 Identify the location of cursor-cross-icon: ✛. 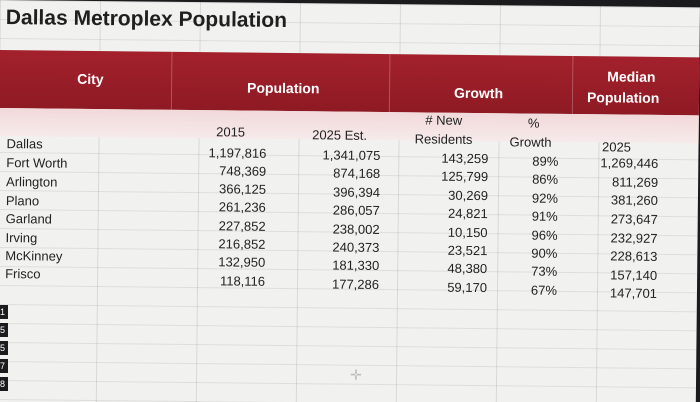
(356, 374).